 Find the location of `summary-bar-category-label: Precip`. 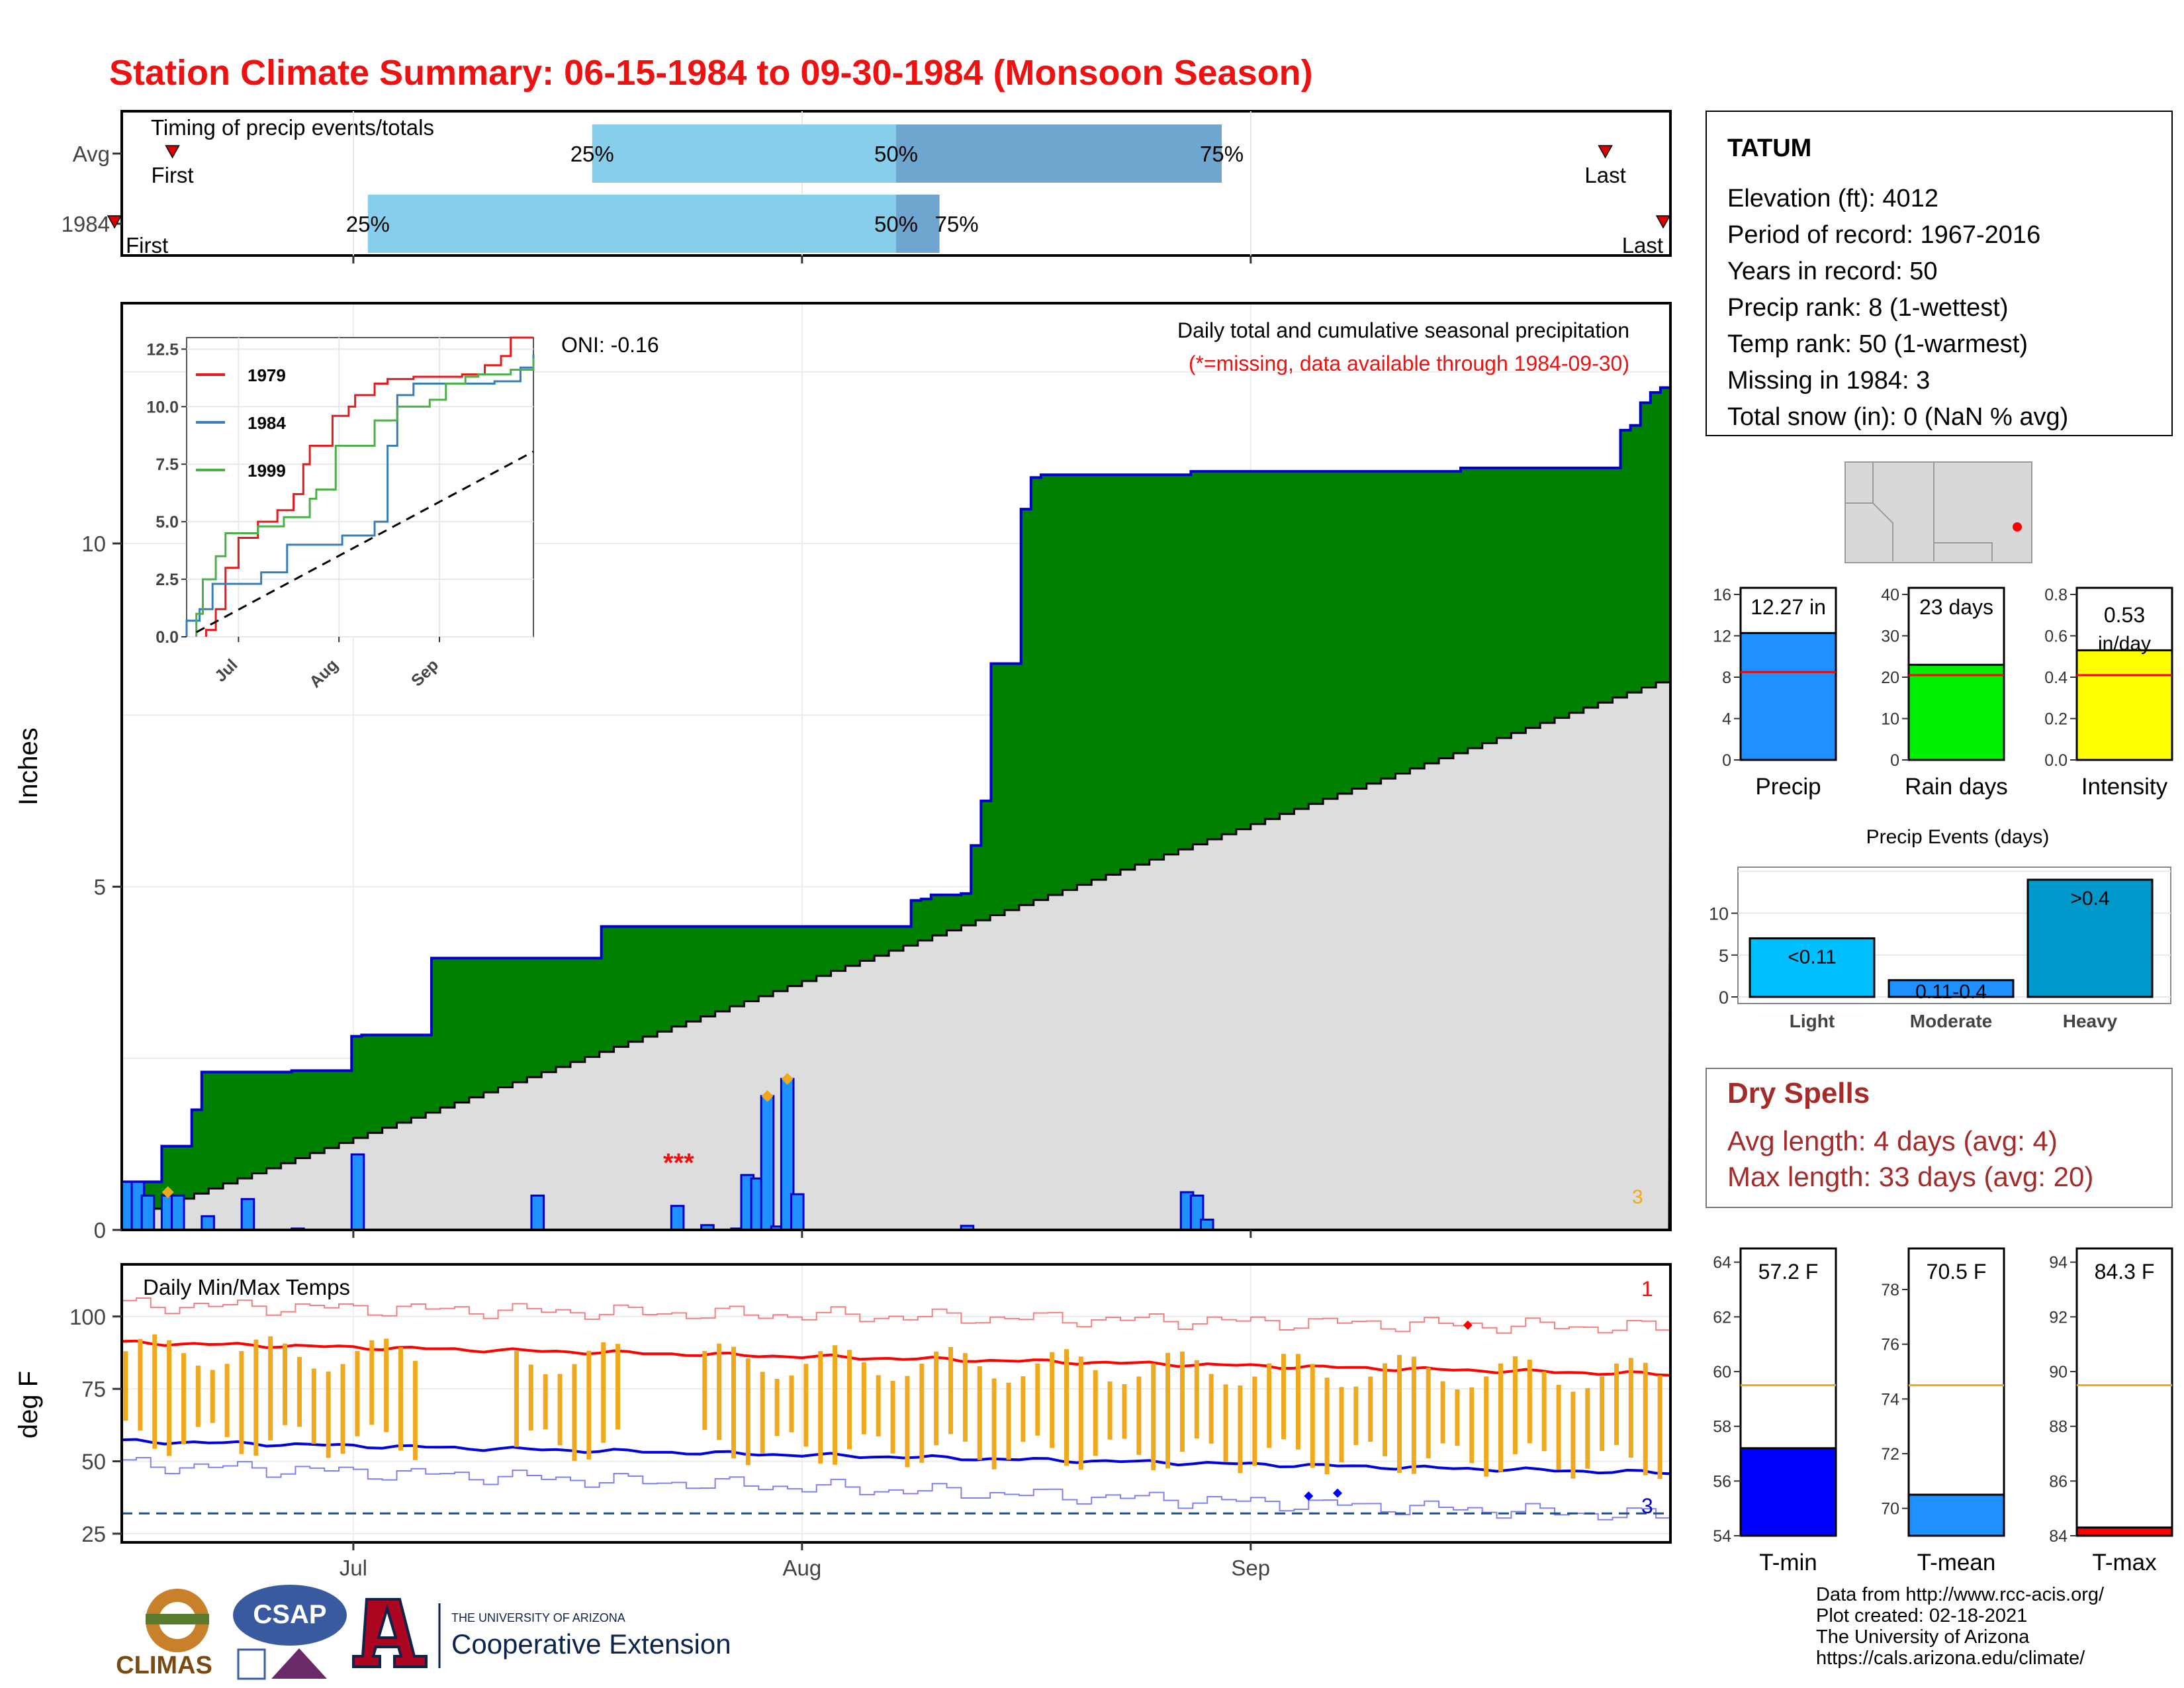

summary-bar-category-label: Precip is located at coordinates (1788, 787).